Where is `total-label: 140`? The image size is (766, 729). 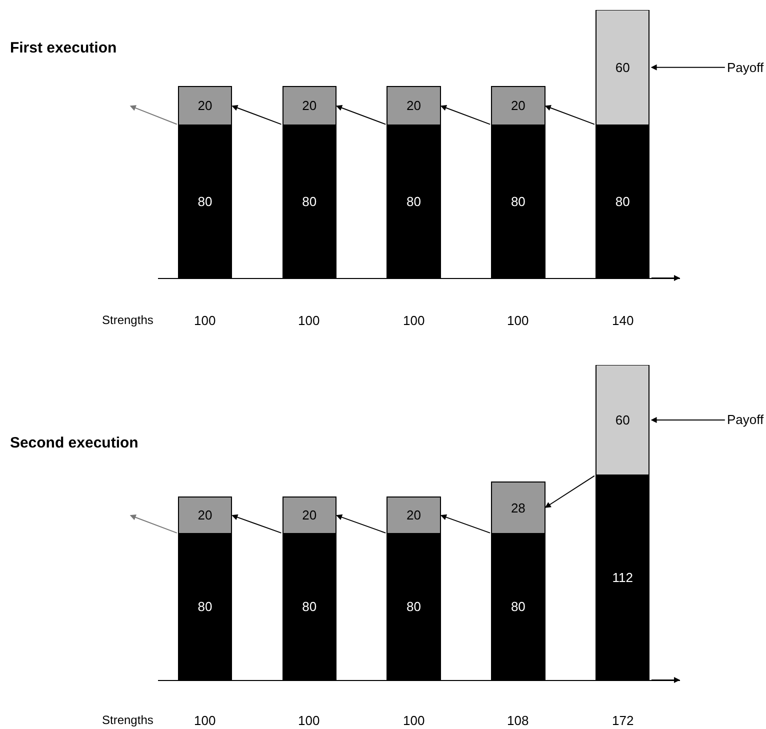 total-label: 140 is located at coordinates (623, 320).